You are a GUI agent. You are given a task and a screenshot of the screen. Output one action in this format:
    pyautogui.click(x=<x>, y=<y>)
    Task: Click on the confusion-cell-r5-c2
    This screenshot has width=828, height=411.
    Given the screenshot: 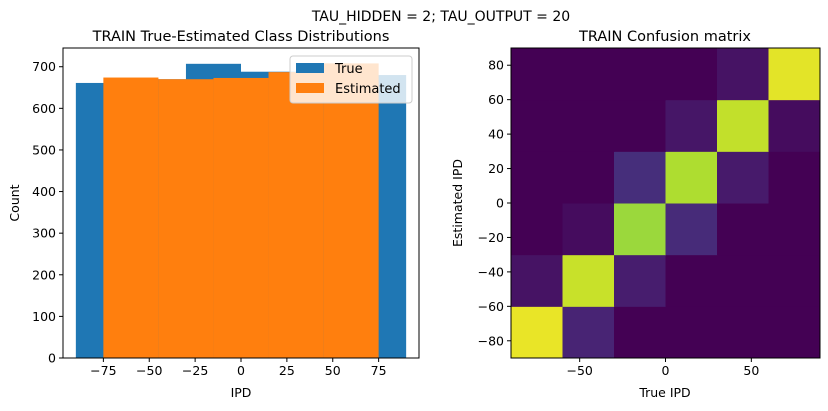 What is the action you would take?
    pyautogui.click(x=640, y=74)
    